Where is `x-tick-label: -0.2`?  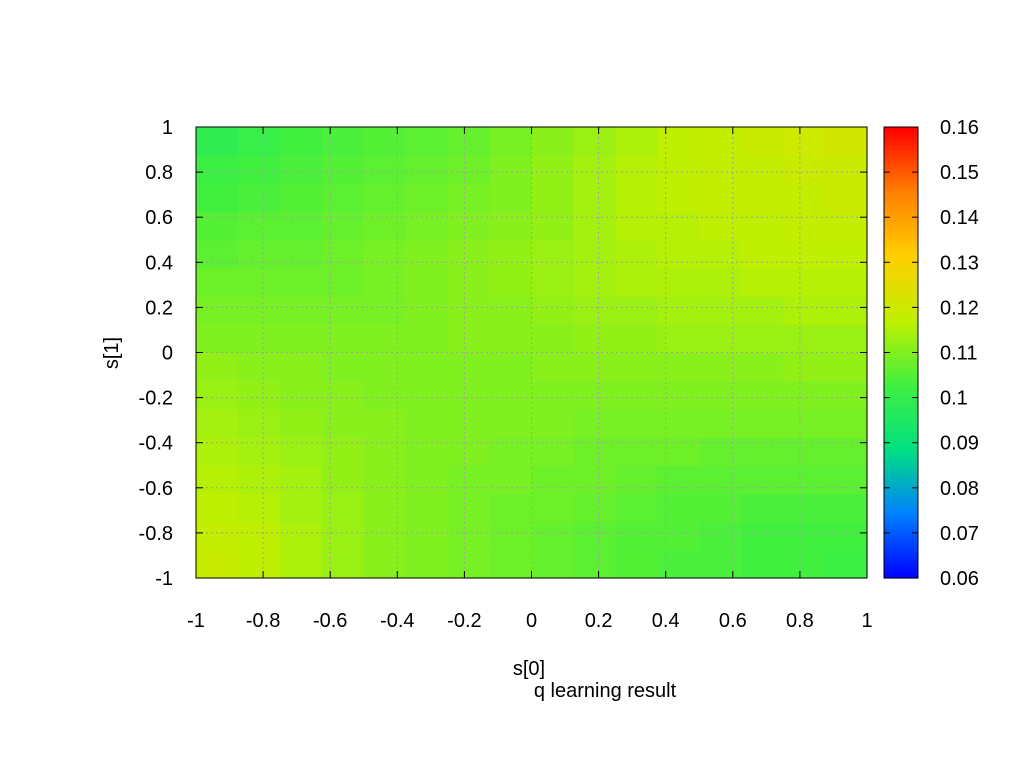 x-tick-label: -0.2 is located at coordinates (464, 621).